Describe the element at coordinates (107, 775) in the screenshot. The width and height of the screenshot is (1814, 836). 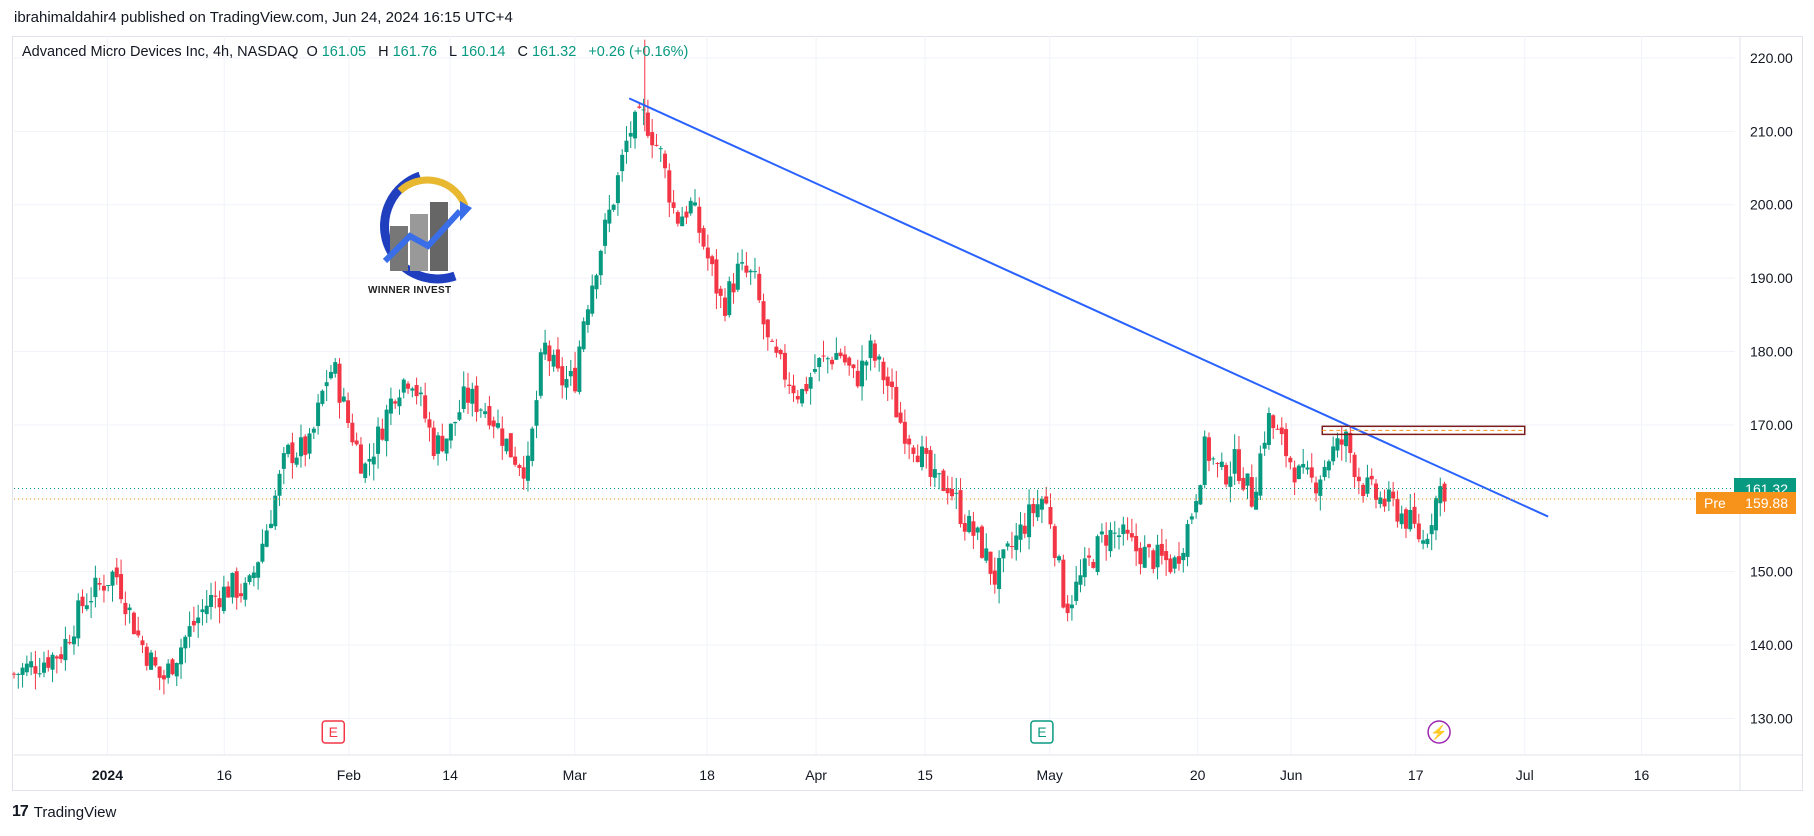
I see `x-tick-label: 2024` at that location.